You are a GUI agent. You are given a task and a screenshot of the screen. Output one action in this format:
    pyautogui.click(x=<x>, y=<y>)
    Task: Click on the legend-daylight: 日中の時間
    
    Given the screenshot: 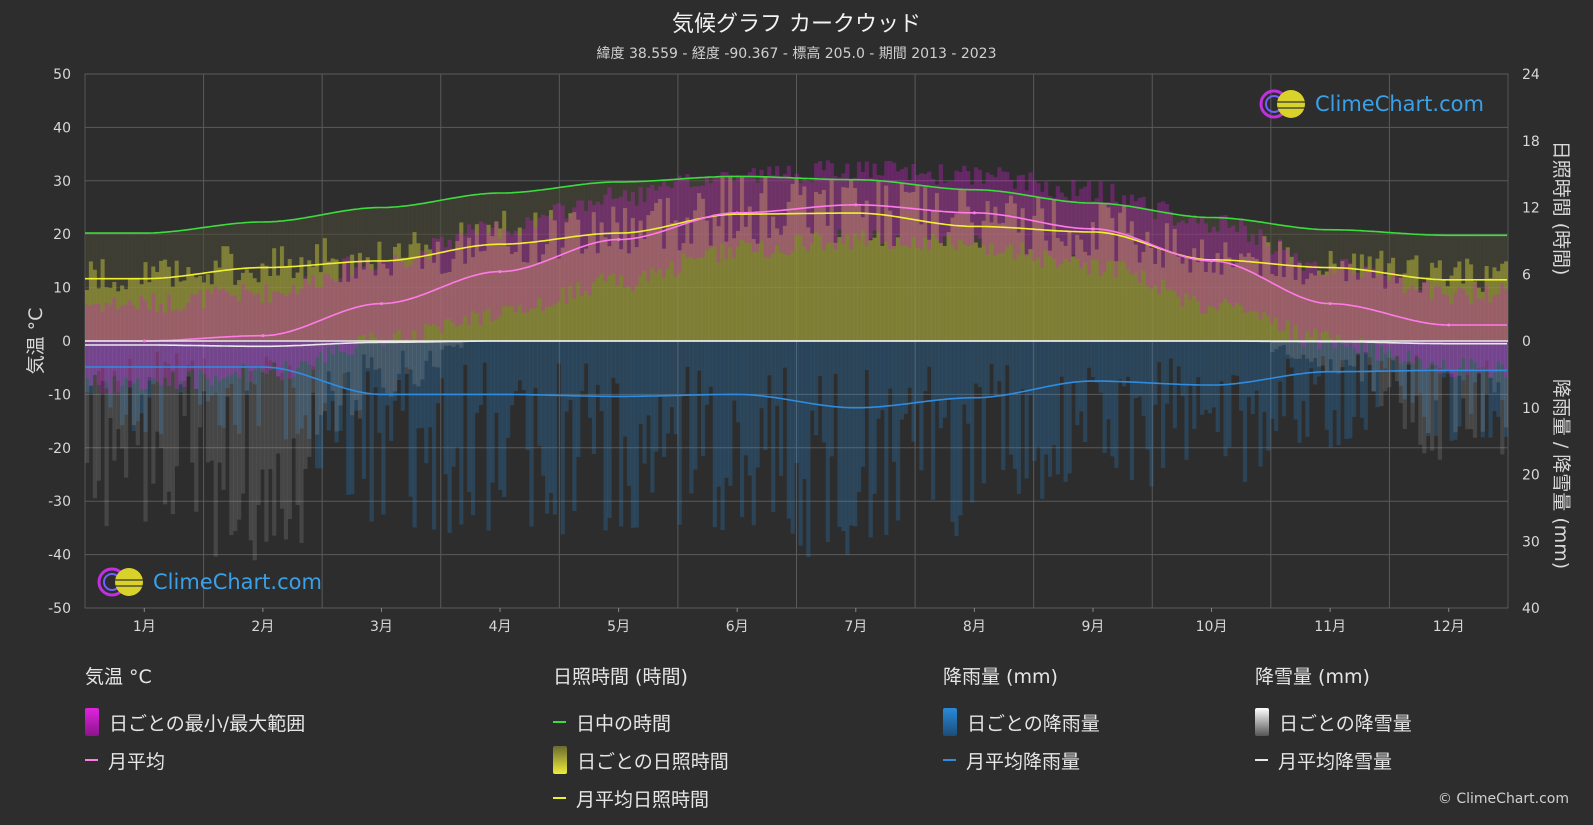 What is the action you would take?
    pyautogui.click(x=641, y=722)
    